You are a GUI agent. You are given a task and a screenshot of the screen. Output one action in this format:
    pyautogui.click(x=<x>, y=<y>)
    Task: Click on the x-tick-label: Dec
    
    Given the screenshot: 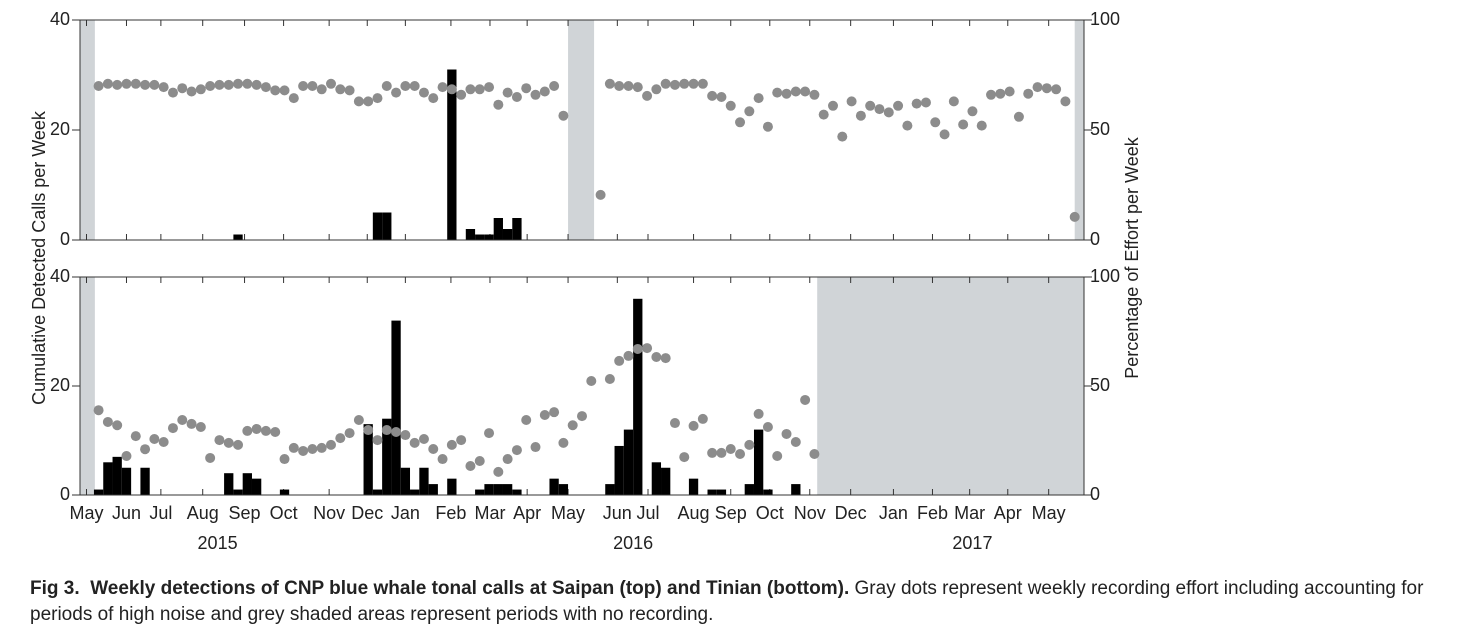 What is the action you would take?
    pyautogui.click(x=367, y=513)
    